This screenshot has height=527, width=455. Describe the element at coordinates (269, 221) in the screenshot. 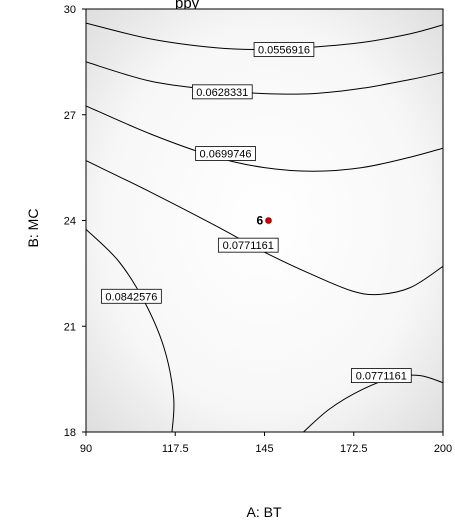

I see `design-point-marker` at that location.